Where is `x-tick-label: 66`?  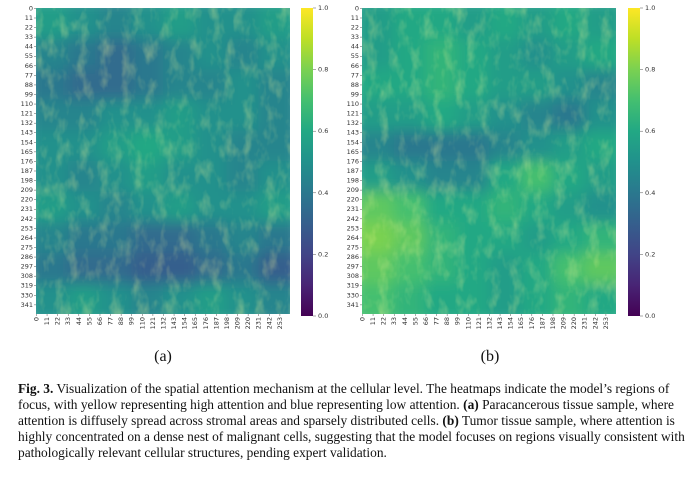 x-tick-label: 66 is located at coordinates (426, 321).